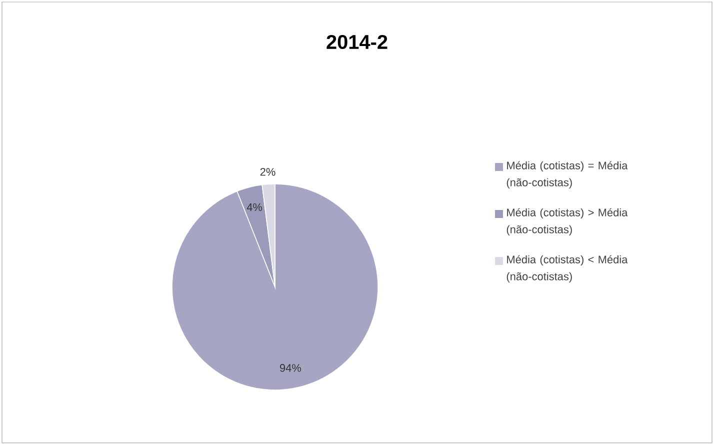  What do you see at coordinates (567, 222) in the screenshot?
I see `legend-label: Média (cotistas) > Média (não-cotistas)` at bounding box center [567, 222].